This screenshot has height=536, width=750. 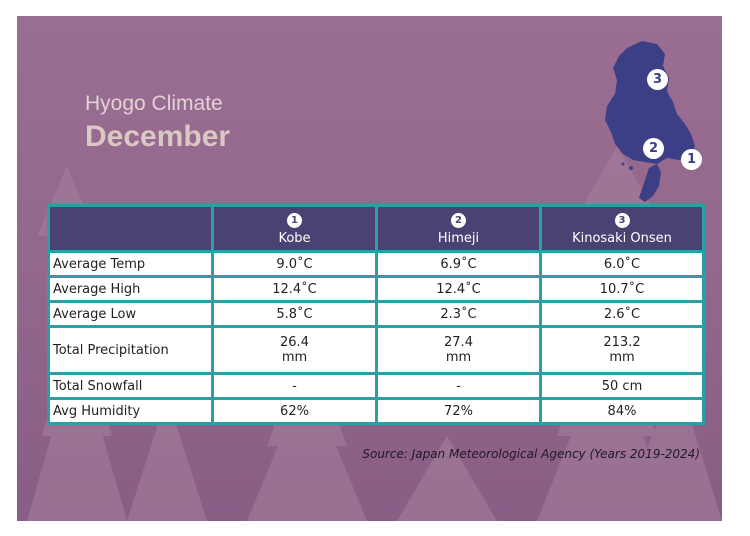 I want to click on table-row: Avg Humidity 62% 72% 84%, so click(x=376, y=411).